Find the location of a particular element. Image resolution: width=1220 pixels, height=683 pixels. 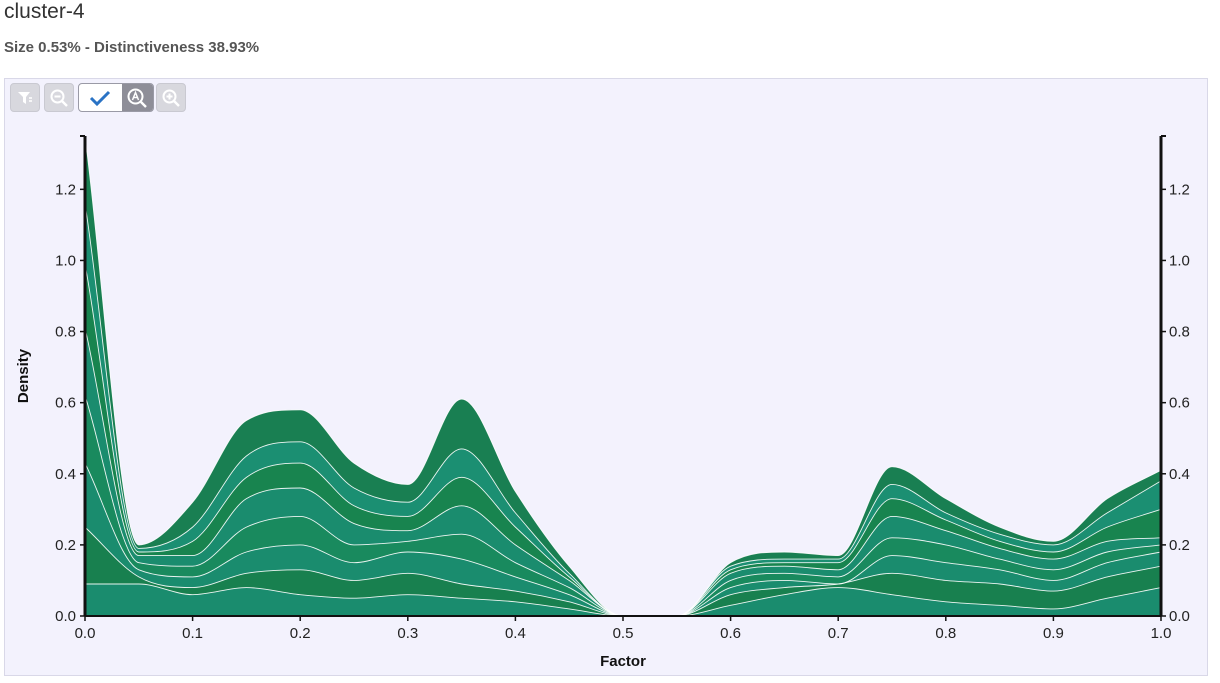

y-axis-title: Density is located at coordinates (23, 375).